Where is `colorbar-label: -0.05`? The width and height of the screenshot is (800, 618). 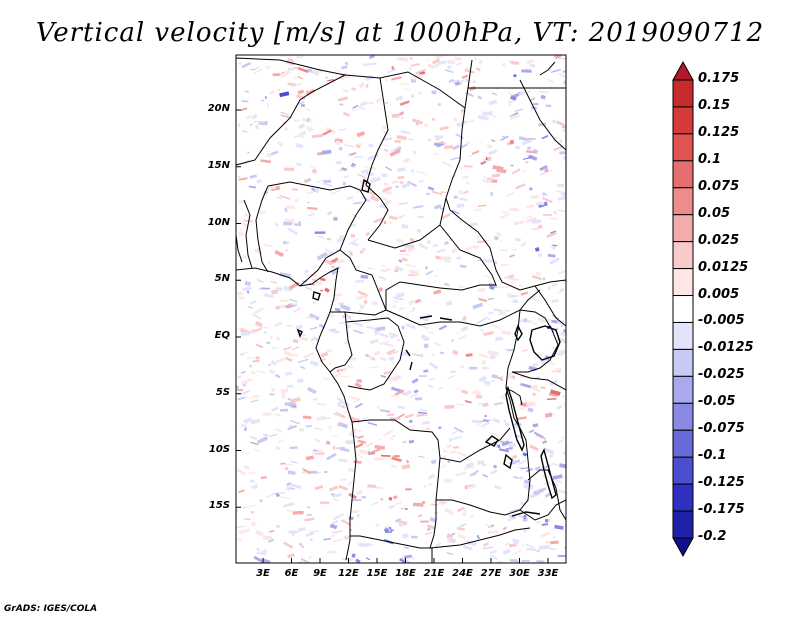
colorbar-label: -0.05 is located at coordinates (717, 402).